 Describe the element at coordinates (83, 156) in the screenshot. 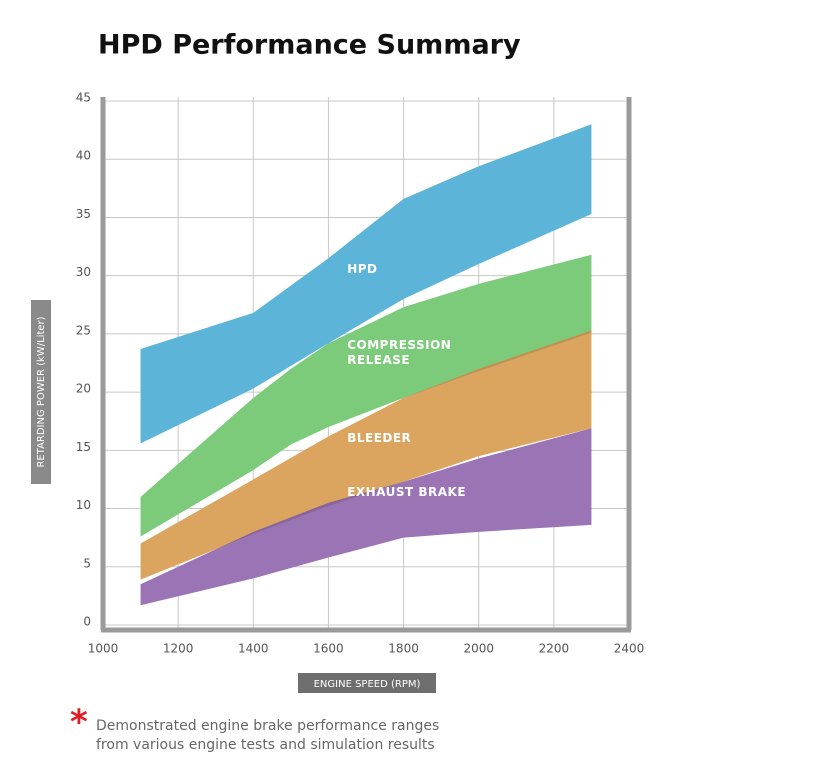

I see `y-tick-label: 40` at that location.